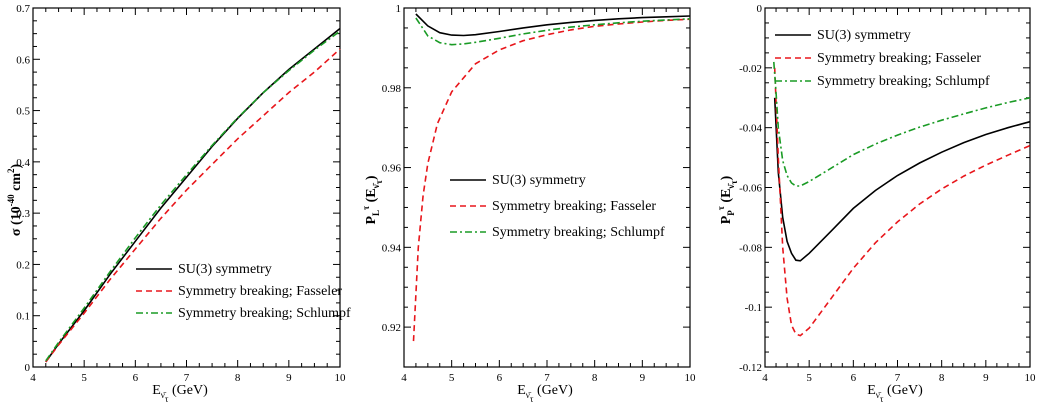 The height and width of the screenshot is (417, 1038). What do you see at coordinates (727, 199) in the screenshot?
I see `y-axis-label: PPτ (Eν̄τ)` at bounding box center [727, 199].